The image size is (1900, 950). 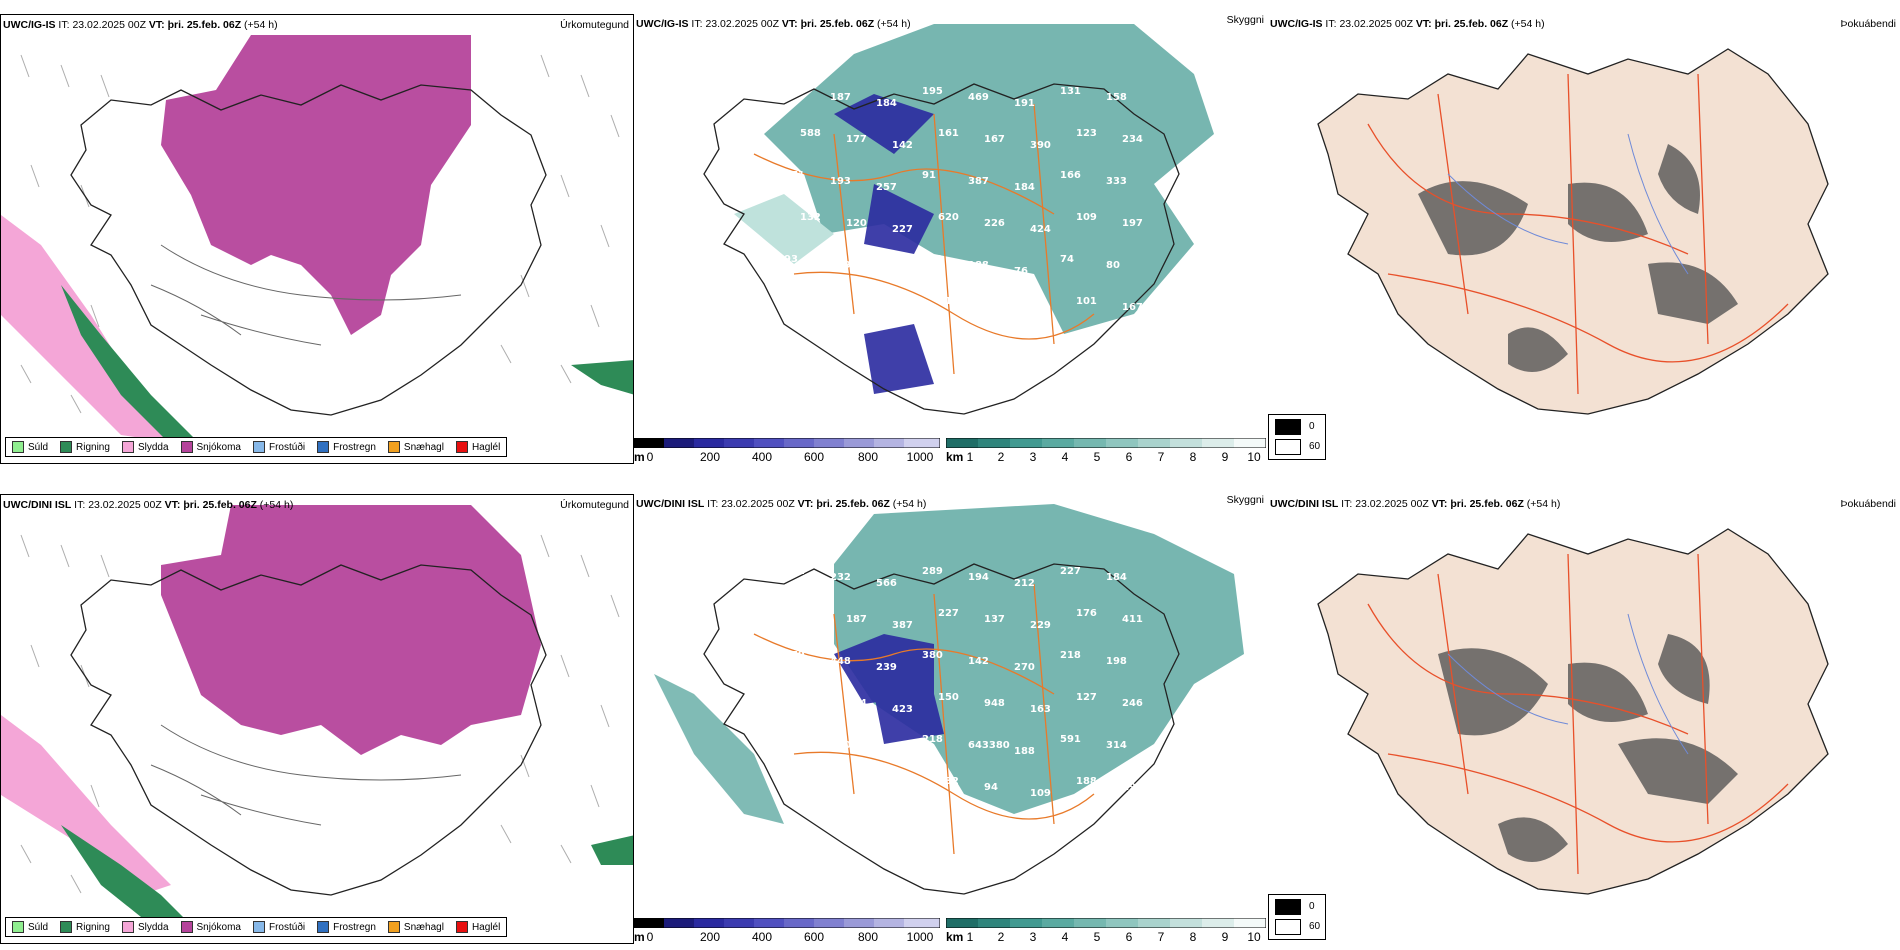 What do you see at coordinates (856, 787) in the screenshot?
I see `cloud-base-label: 175` at bounding box center [856, 787].